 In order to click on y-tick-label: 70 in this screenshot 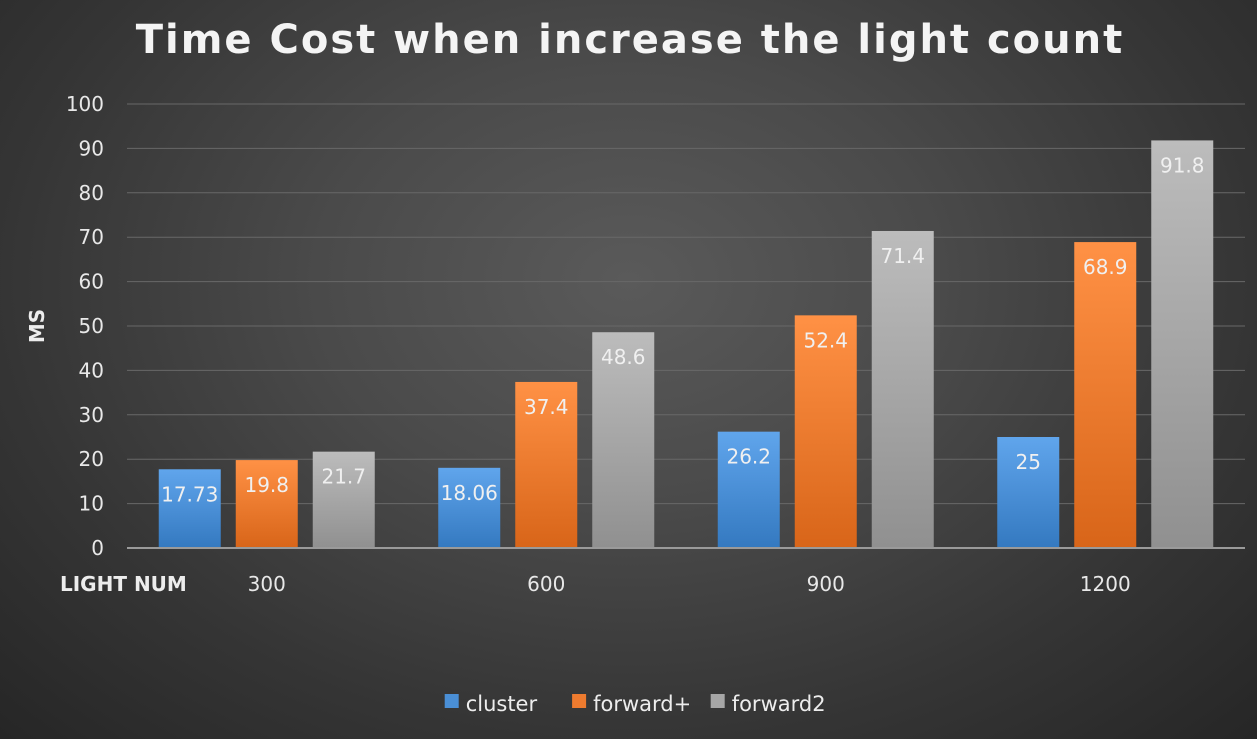, I will do `click(91, 237)`.